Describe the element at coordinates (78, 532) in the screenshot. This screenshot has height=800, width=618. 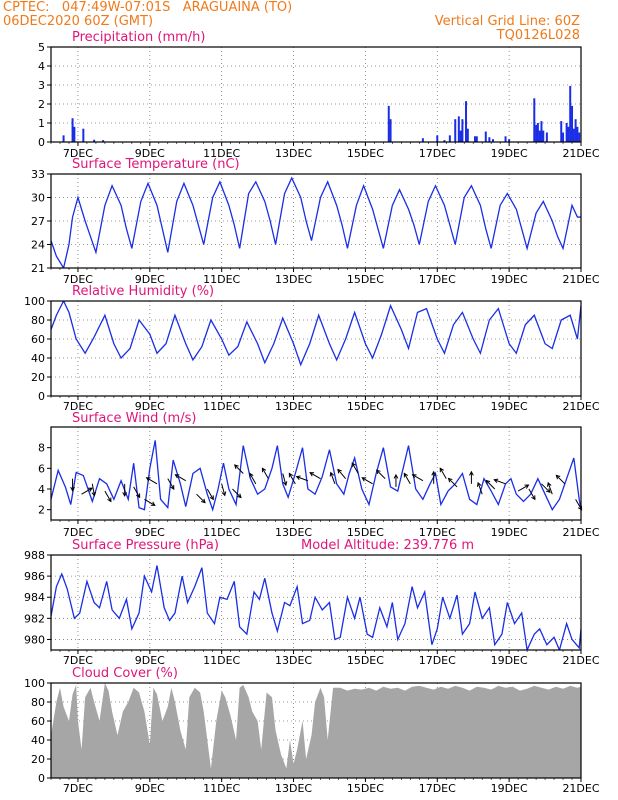
I see `xtick-label-wind: 7DEC` at that location.